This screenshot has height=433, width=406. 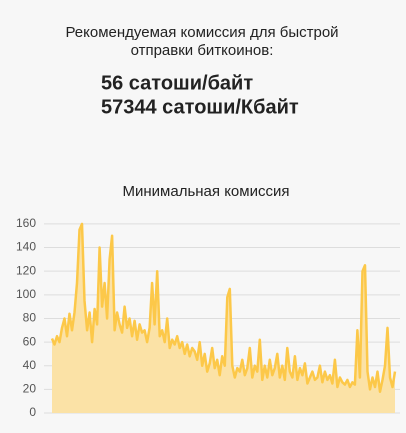 What do you see at coordinates (200, 107) in the screenshot?
I see `fee-value: 57344 сатоши/Кбайт` at bounding box center [200, 107].